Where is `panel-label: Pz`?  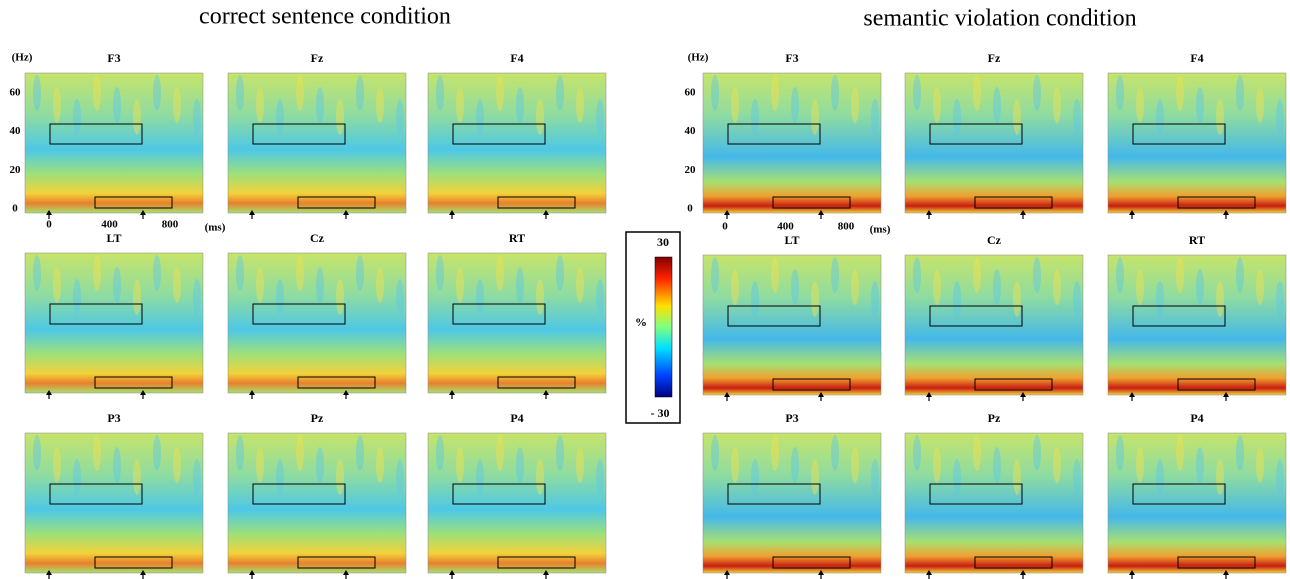
panel-label: Pz is located at coordinates (994, 418).